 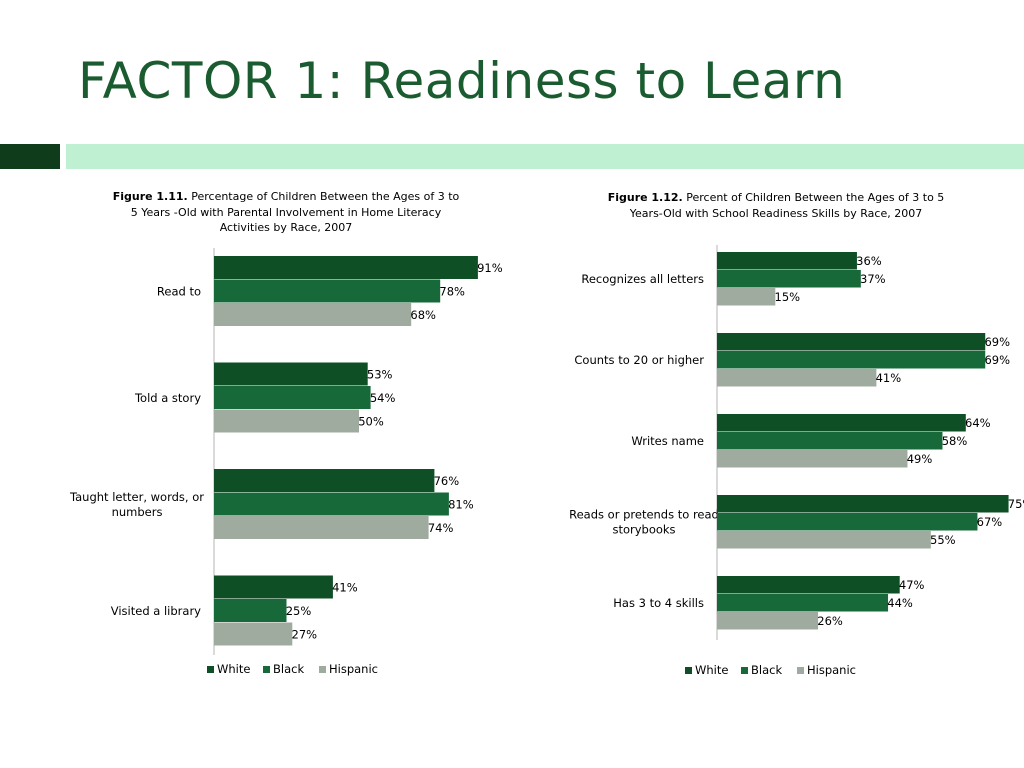 What do you see at coordinates (156, 611) in the screenshot?
I see `category-label-visited-a-library: Visited a library` at bounding box center [156, 611].